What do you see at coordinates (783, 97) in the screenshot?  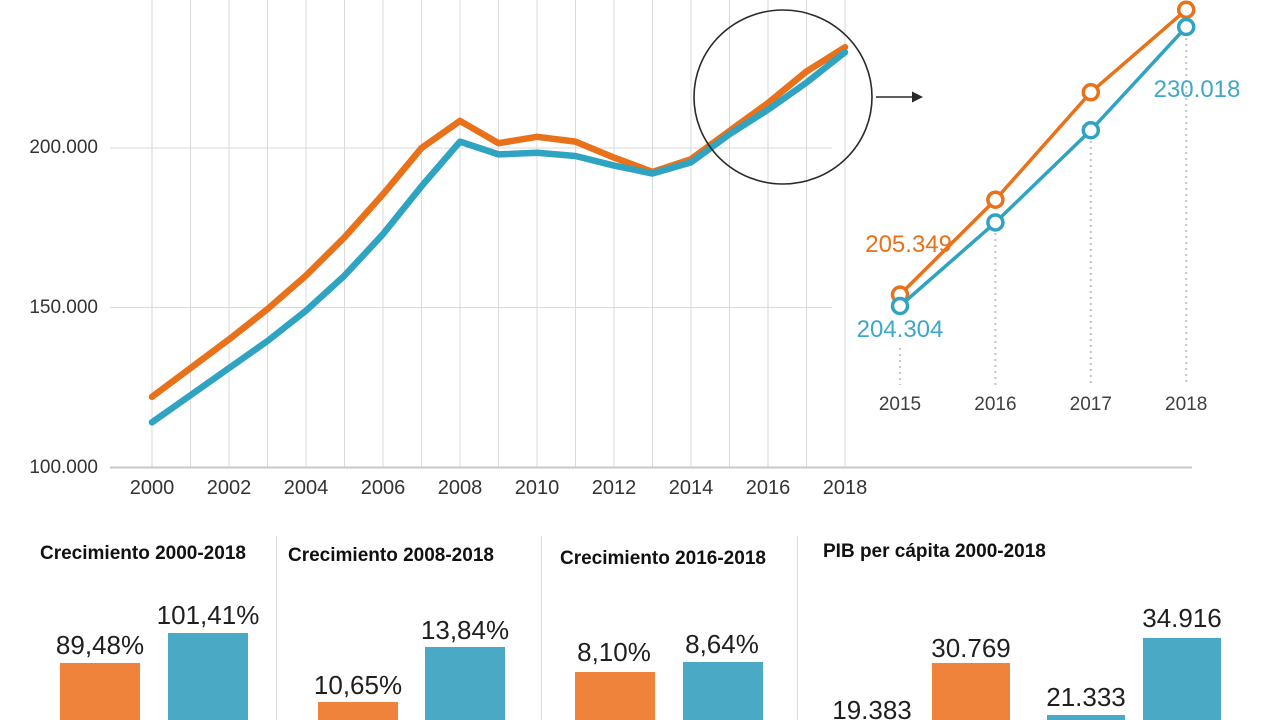 I see `highlight-circle` at bounding box center [783, 97].